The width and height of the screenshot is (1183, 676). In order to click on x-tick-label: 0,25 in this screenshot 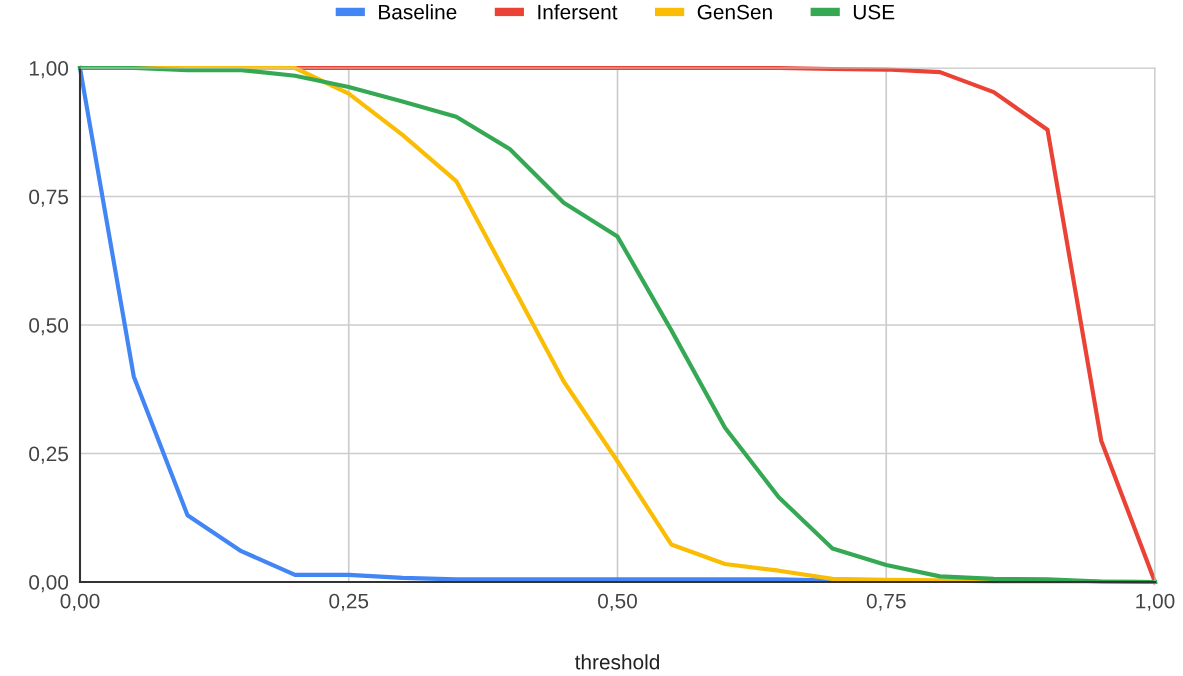, I will do `click(349, 602)`.